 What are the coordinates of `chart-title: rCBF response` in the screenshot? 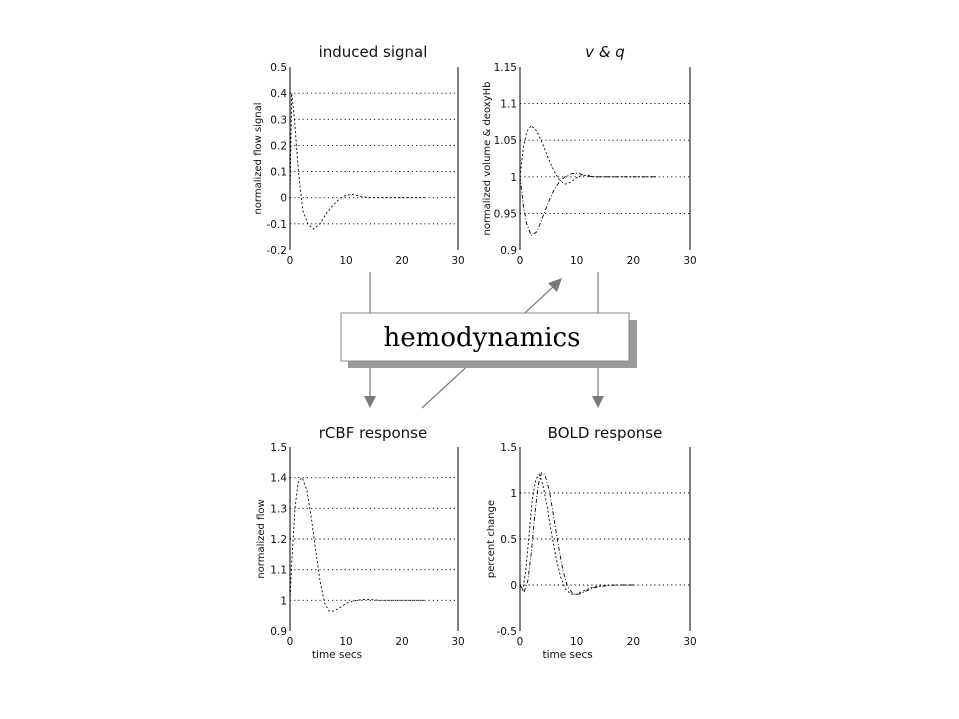 It's located at (373, 433).